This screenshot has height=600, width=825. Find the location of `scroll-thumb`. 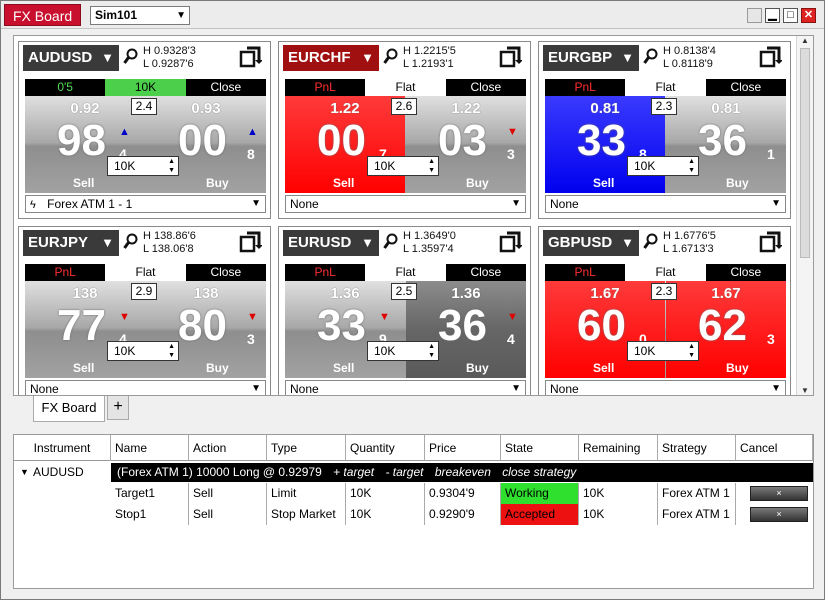

scroll-thumb is located at coordinates (805, 153).